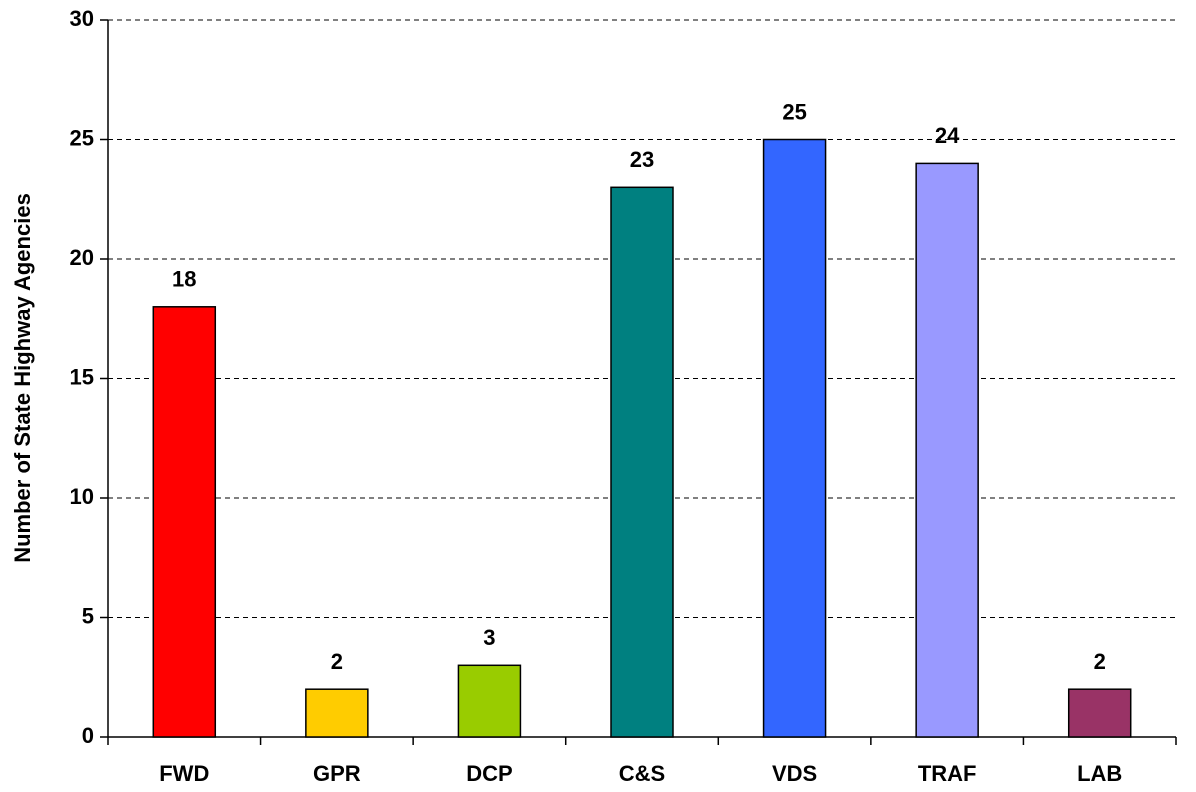 This screenshot has height=792, width=1196. What do you see at coordinates (642, 159) in the screenshot?
I see `value-label: 23` at bounding box center [642, 159].